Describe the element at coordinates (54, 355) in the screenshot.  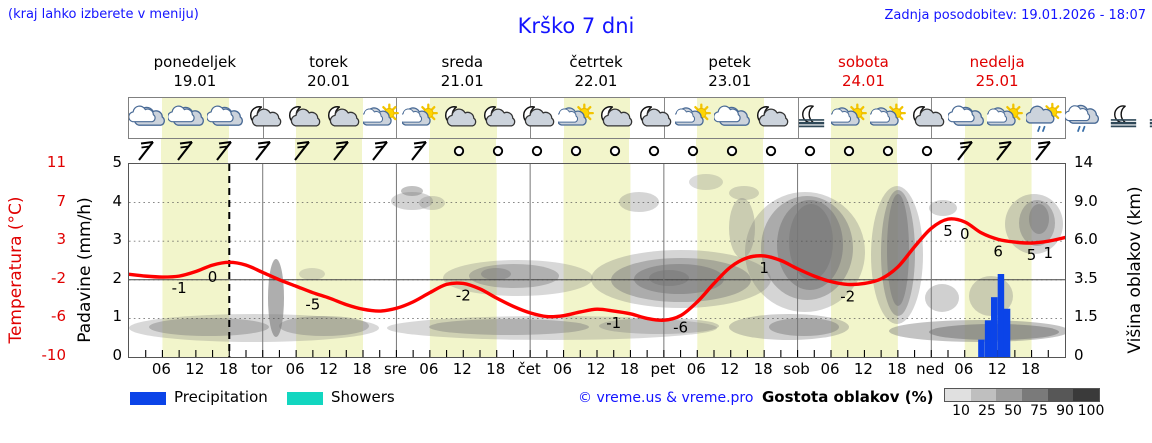
I see `temperature-tick-label: -10` at that location.